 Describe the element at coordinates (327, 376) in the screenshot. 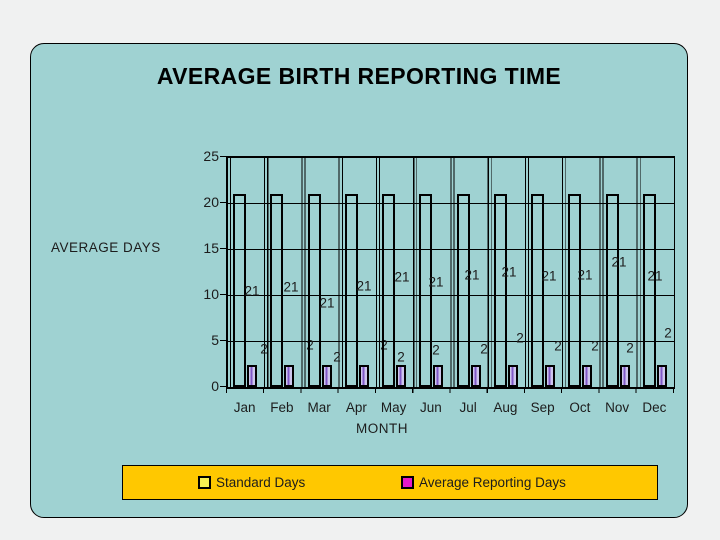

I see `bar-reporting-mar` at that location.